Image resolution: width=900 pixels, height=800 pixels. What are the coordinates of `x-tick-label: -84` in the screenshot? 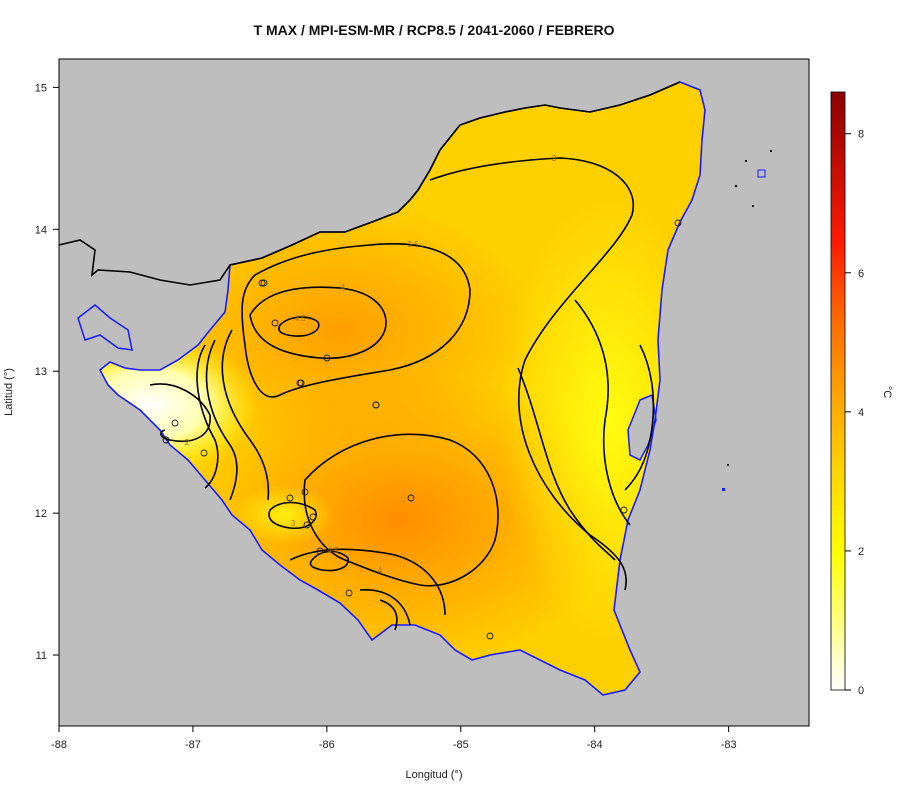 It's located at (595, 745).